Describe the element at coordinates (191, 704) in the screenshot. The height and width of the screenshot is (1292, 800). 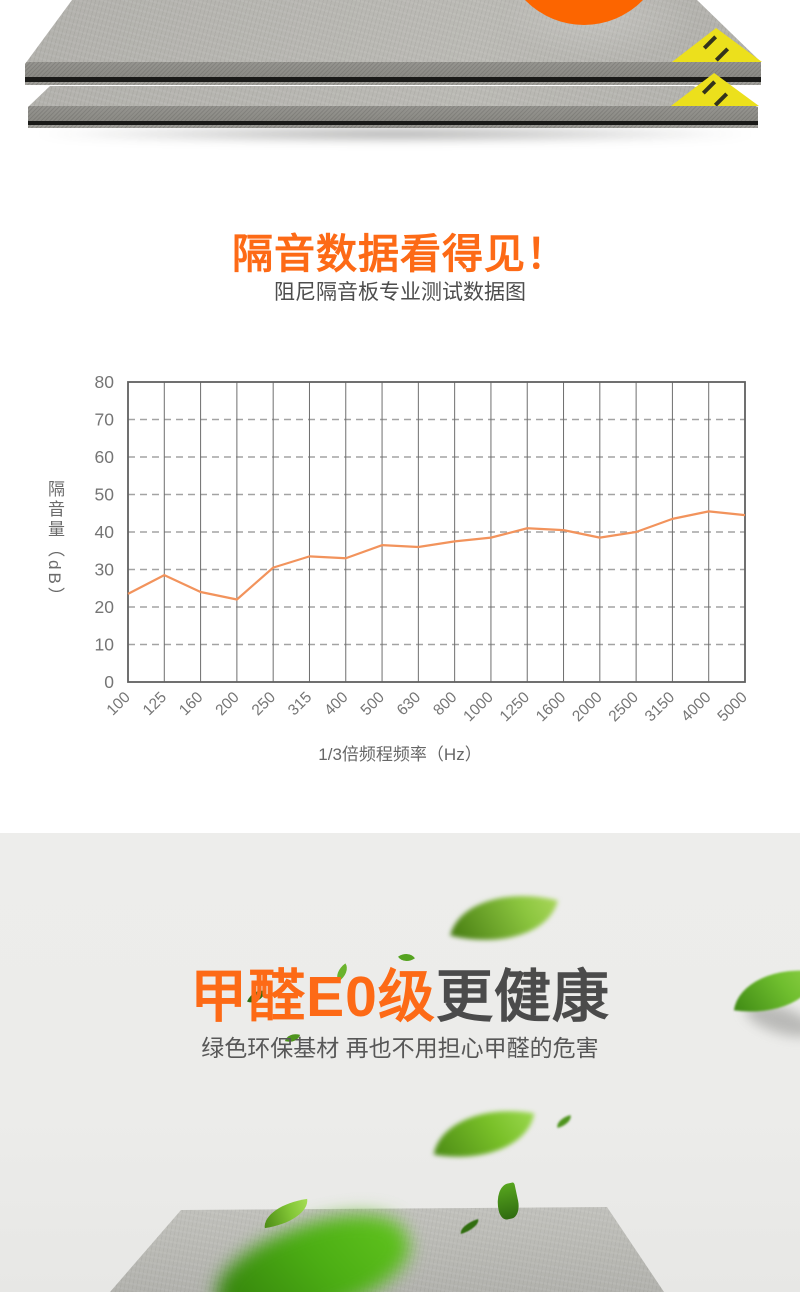
I see `chart-xtick-label: 160` at that location.